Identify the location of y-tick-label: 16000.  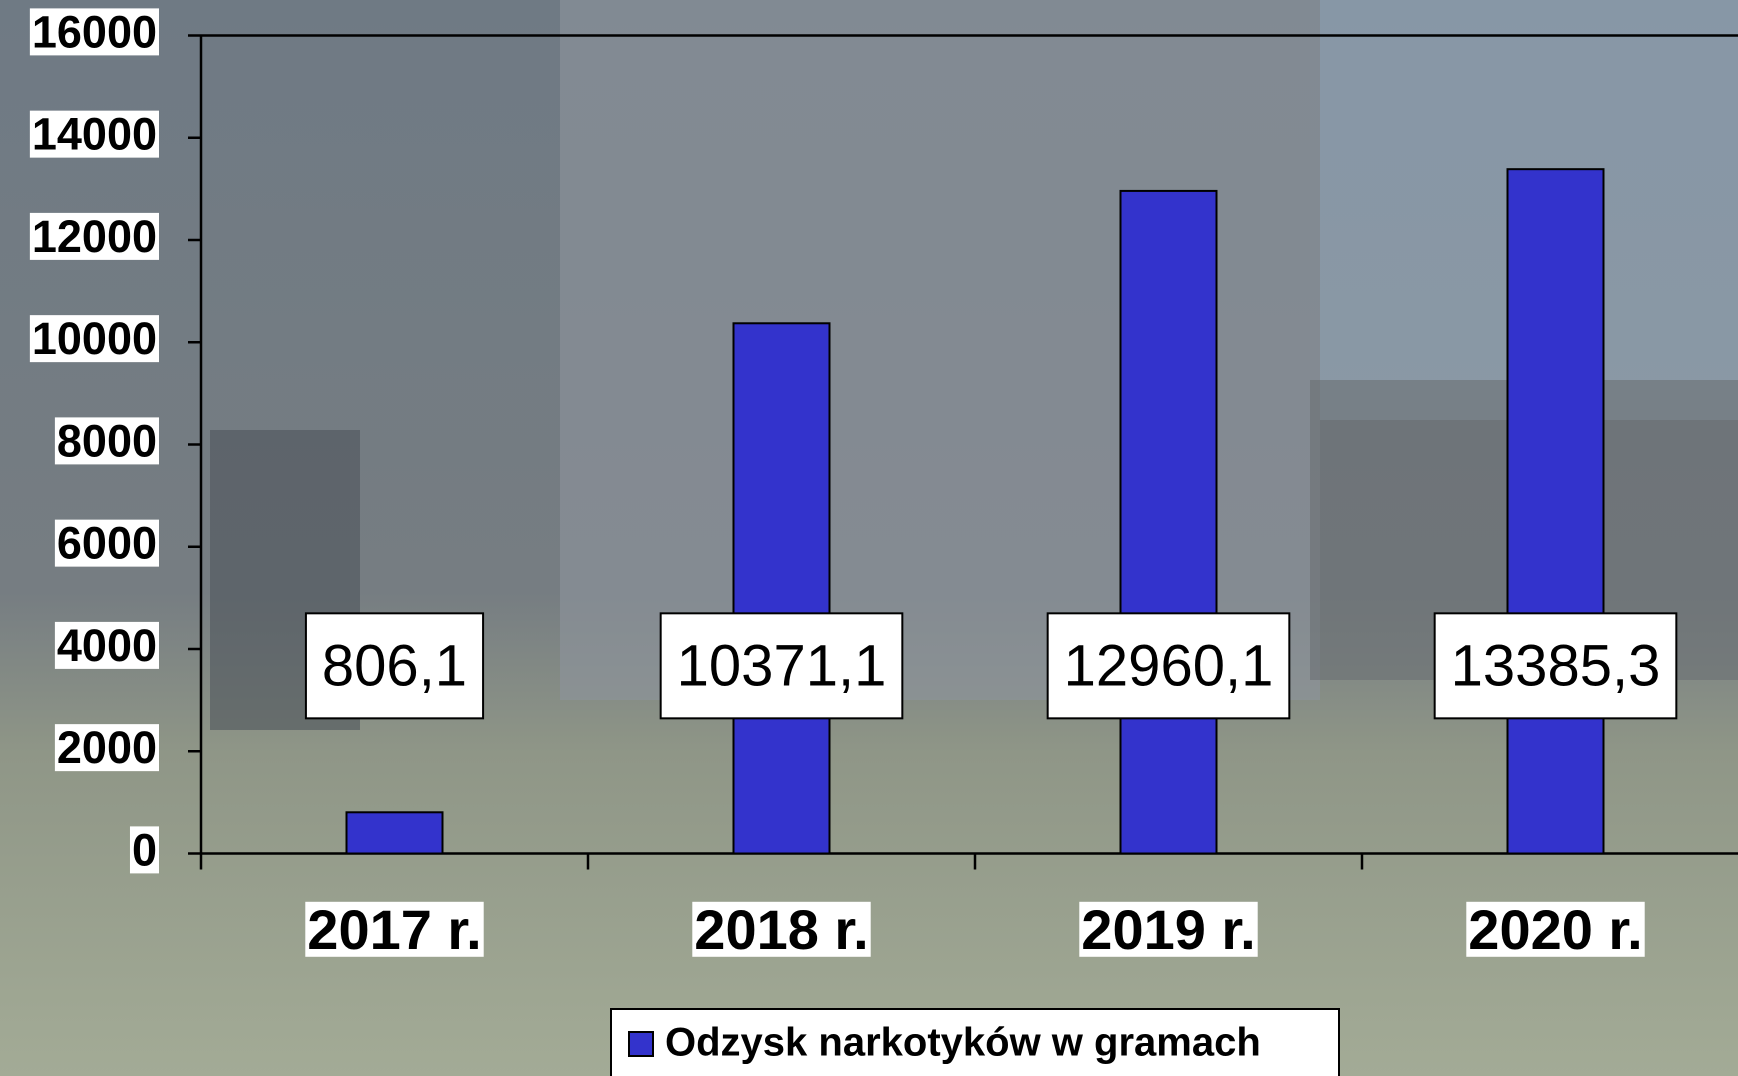
(94, 31).